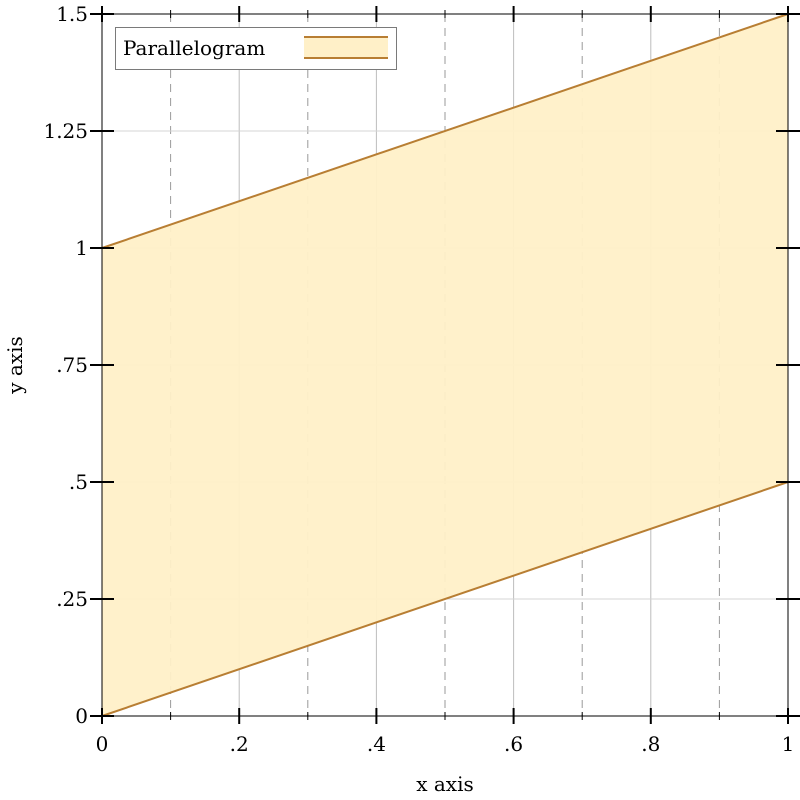 The image size is (800, 800). I want to click on legend-swatch, so click(346, 47).